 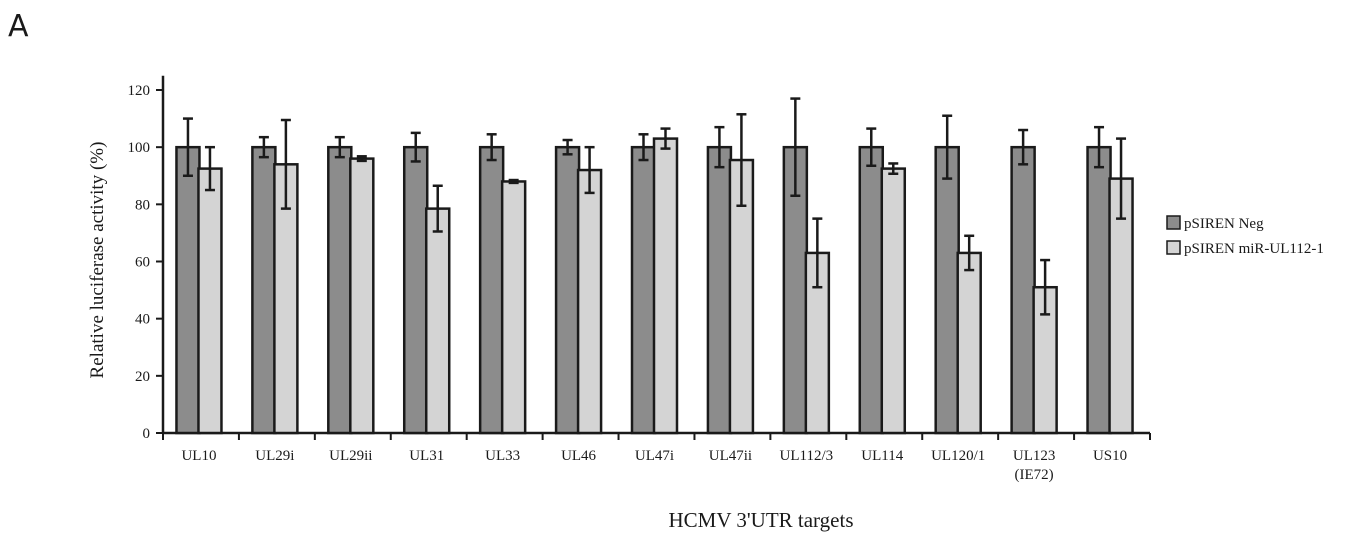 What do you see at coordinates (198, 456) in the screenshot?
I see `x-tick-label: UL10` at bounding box center [198, 456].